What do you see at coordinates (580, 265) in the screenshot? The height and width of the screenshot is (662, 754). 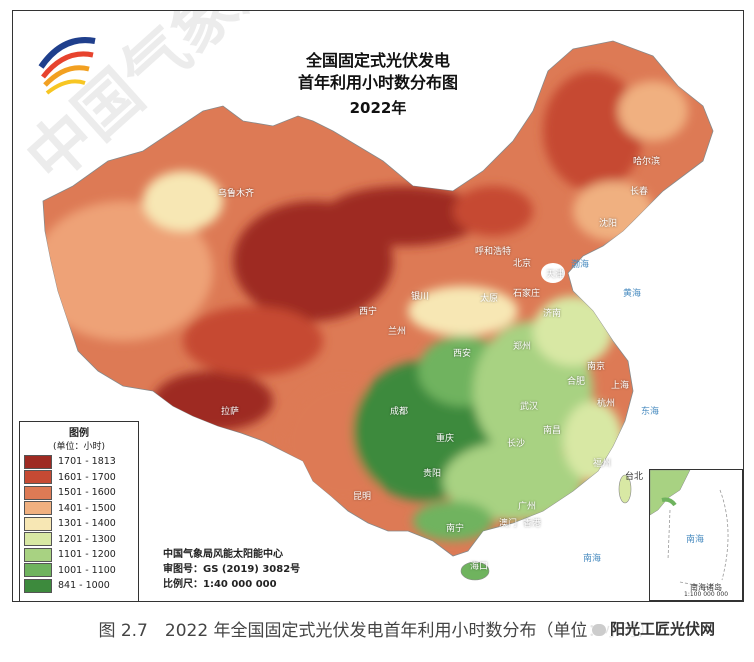 I see `sea-label: 渤海` at bounding box center [580, 265].